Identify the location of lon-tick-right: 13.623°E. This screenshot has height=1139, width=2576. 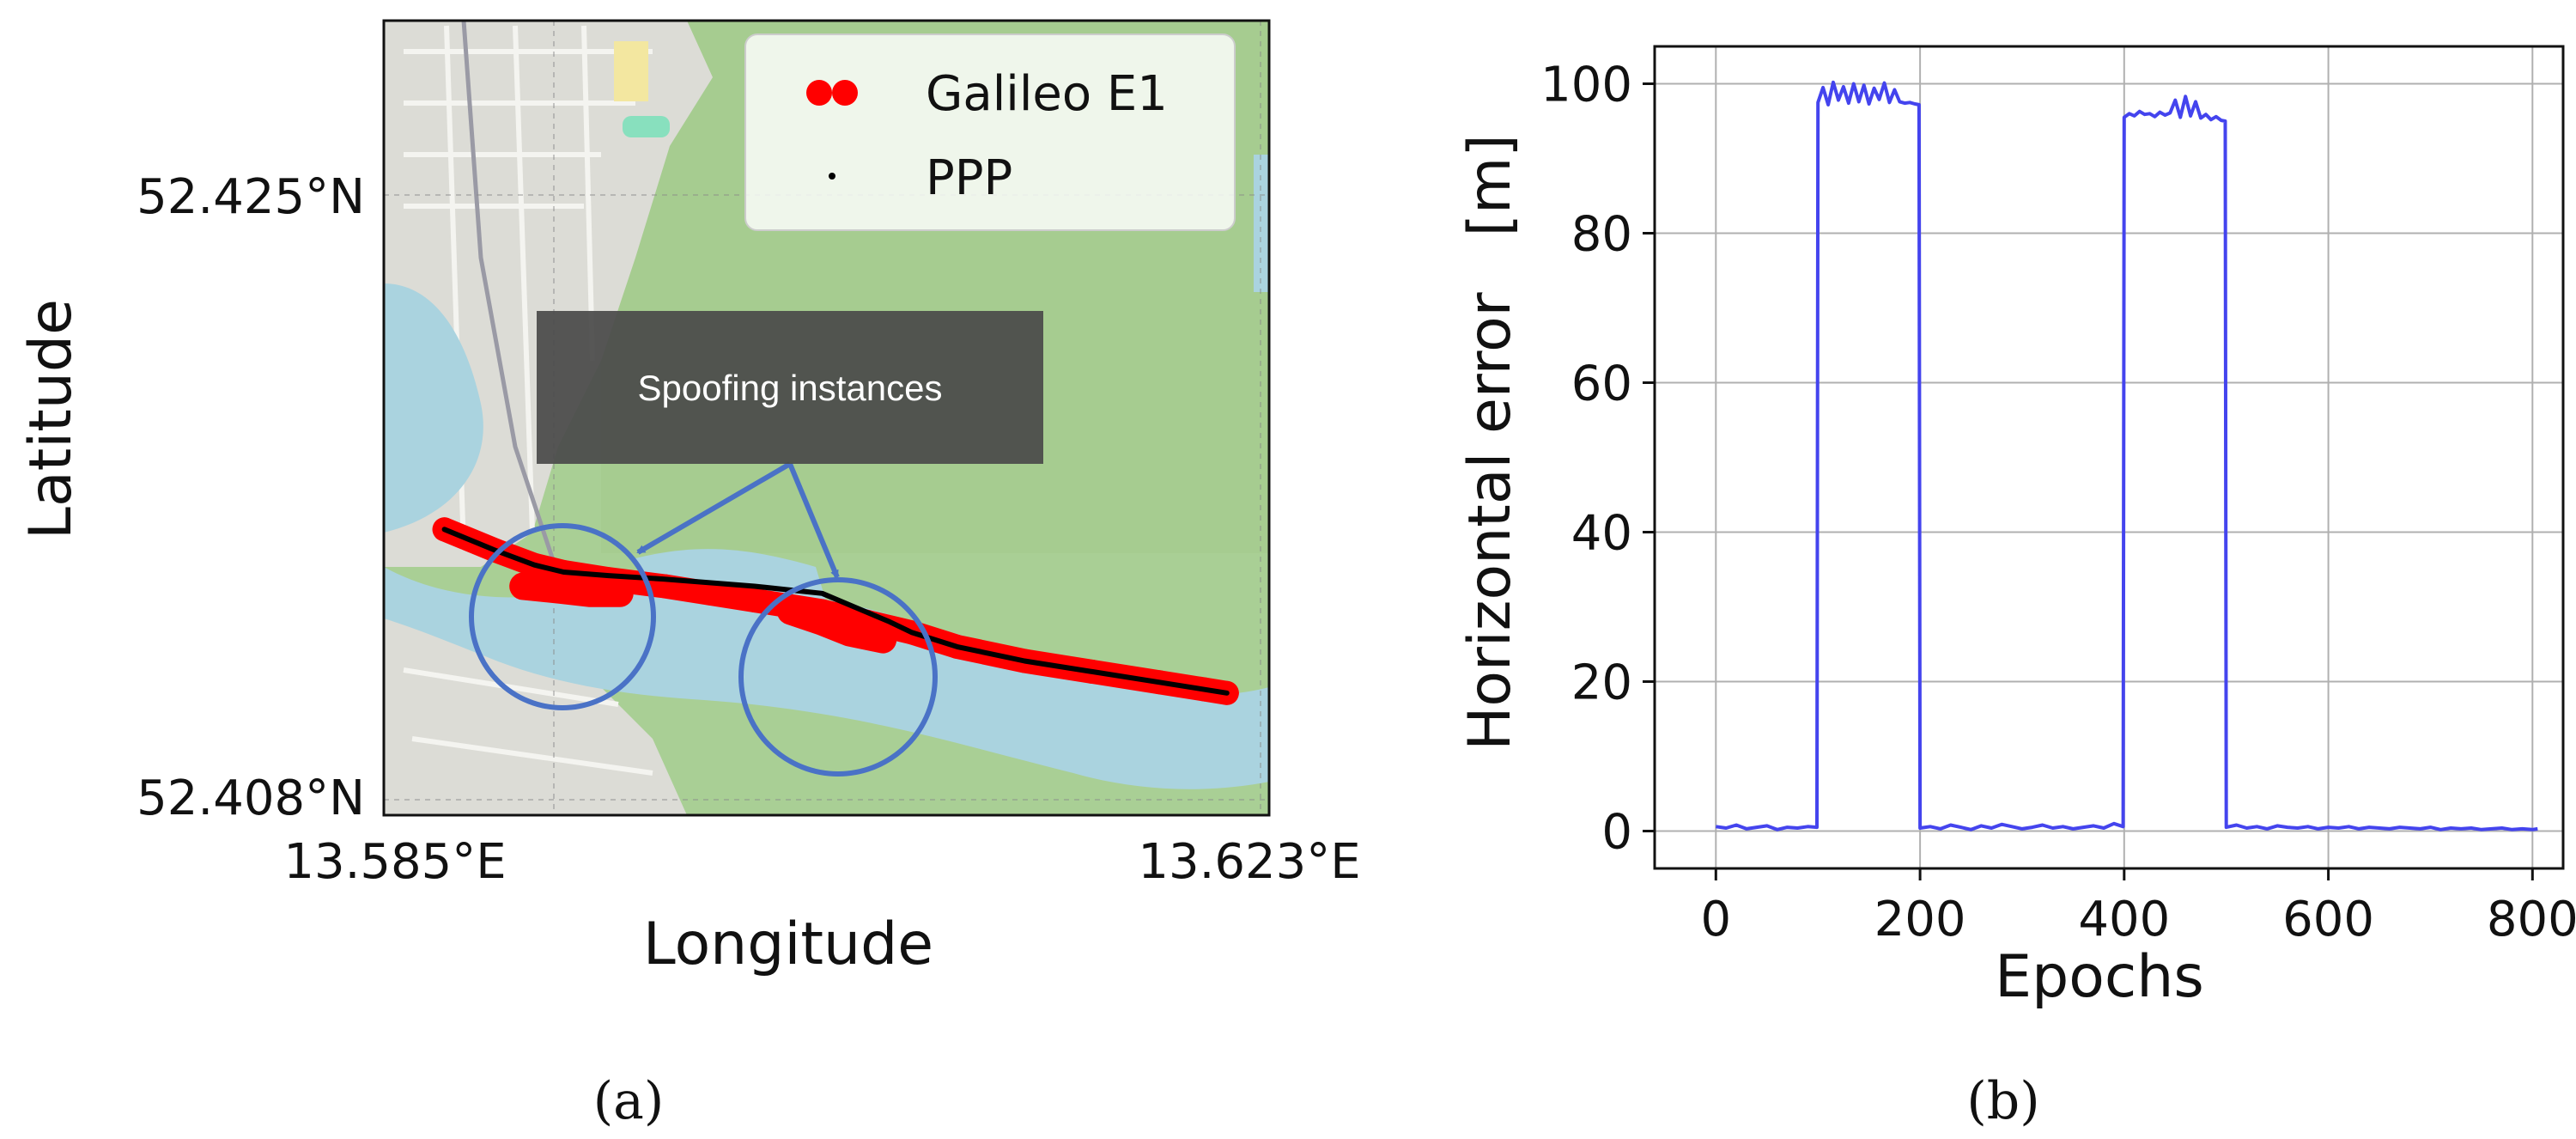
(1249, 862).